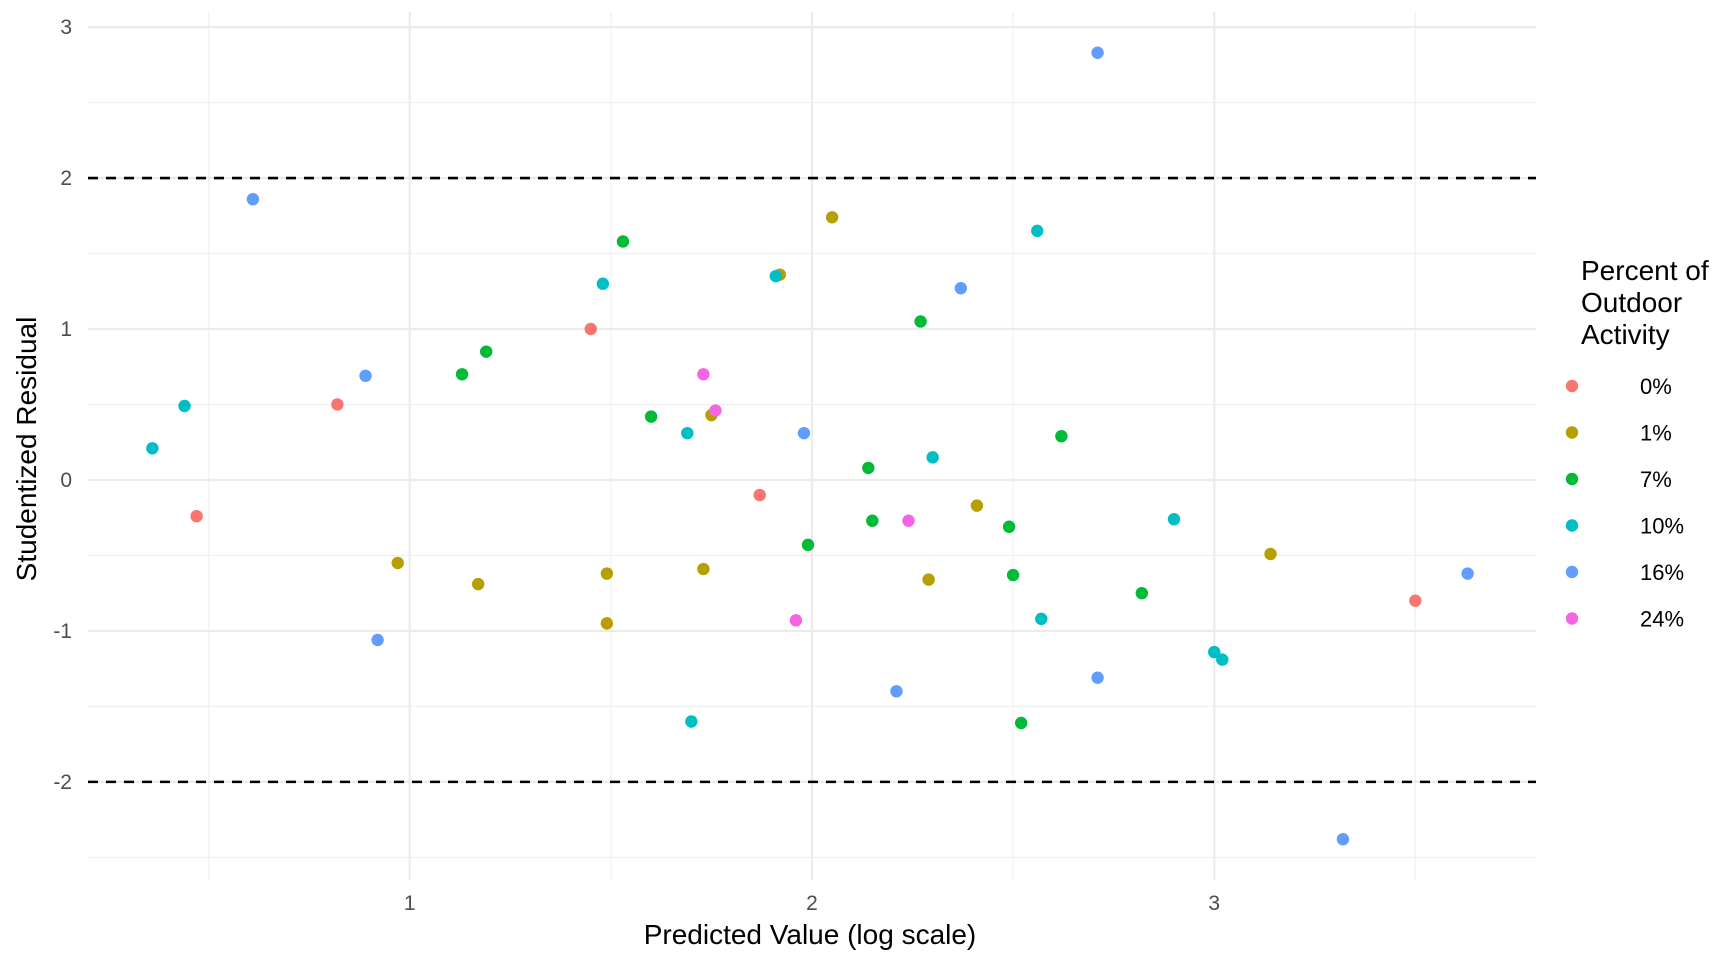 The image size is (1728, 960). Describe the element at coordinates (1662, 619) in the screenshot. I see `legend-label: 24%` at that location.